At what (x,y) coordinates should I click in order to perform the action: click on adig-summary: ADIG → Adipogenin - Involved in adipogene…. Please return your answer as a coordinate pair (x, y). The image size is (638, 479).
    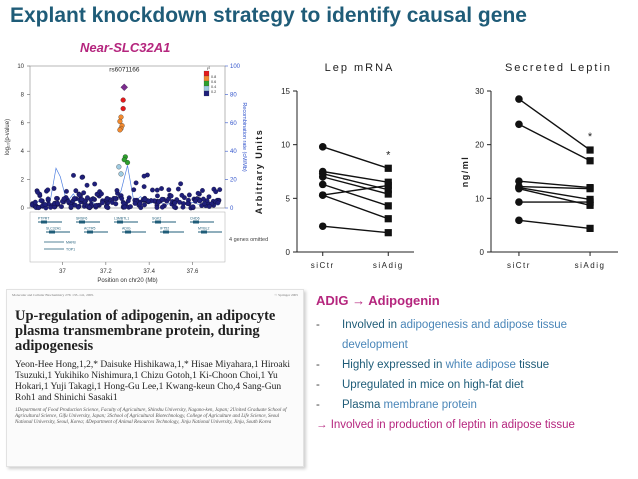
    Looking at the image, I should click on (475, 364).